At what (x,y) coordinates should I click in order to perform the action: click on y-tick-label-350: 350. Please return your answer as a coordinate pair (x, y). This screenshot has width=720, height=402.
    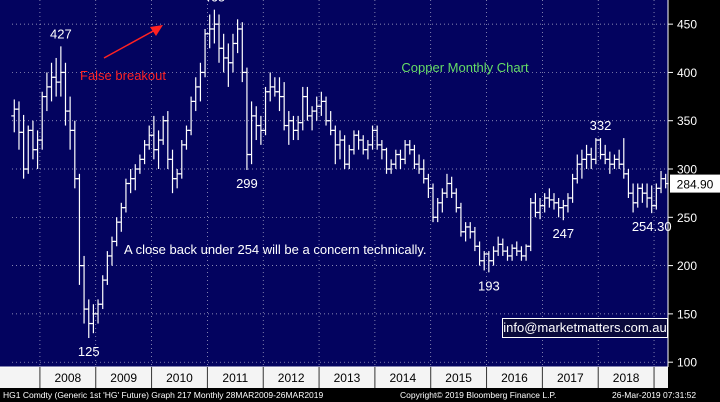
    Looking at the image, I should click on (687, 121).